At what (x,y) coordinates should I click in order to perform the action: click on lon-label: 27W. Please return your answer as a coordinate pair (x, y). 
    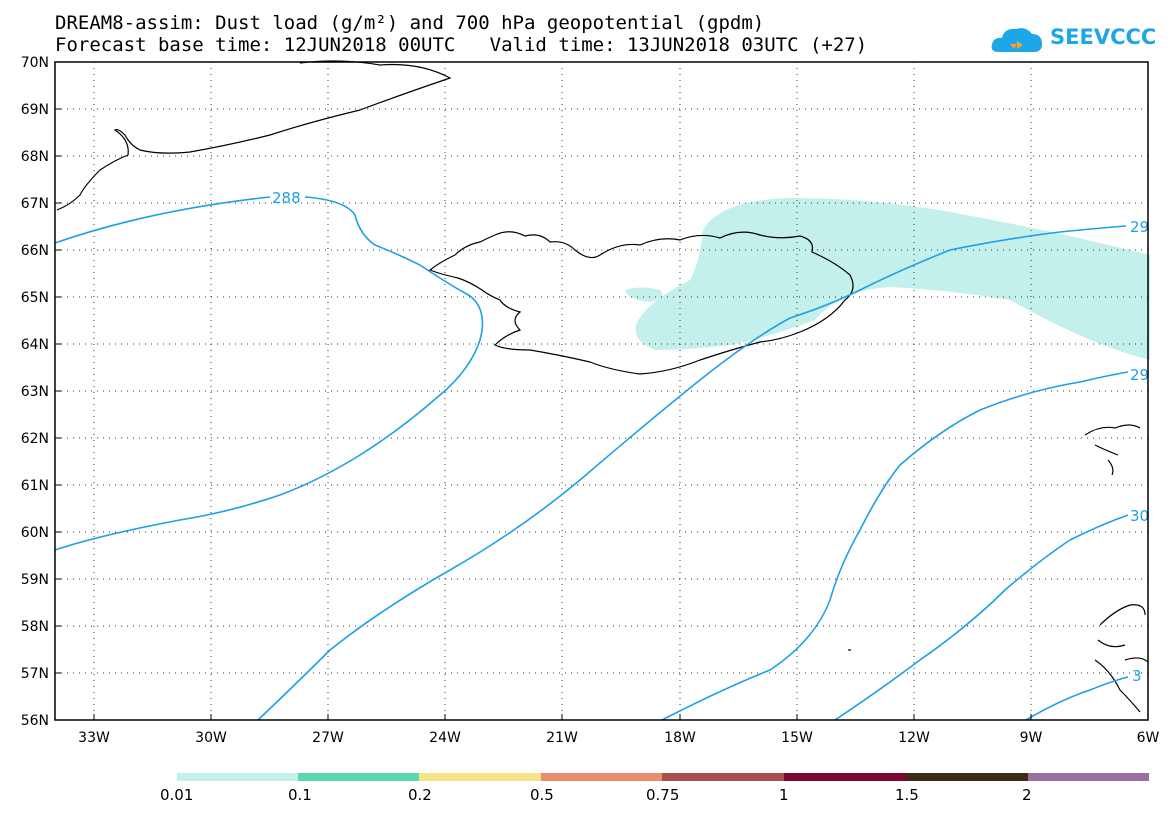
    Looking at the image, I should click on (328, 738).